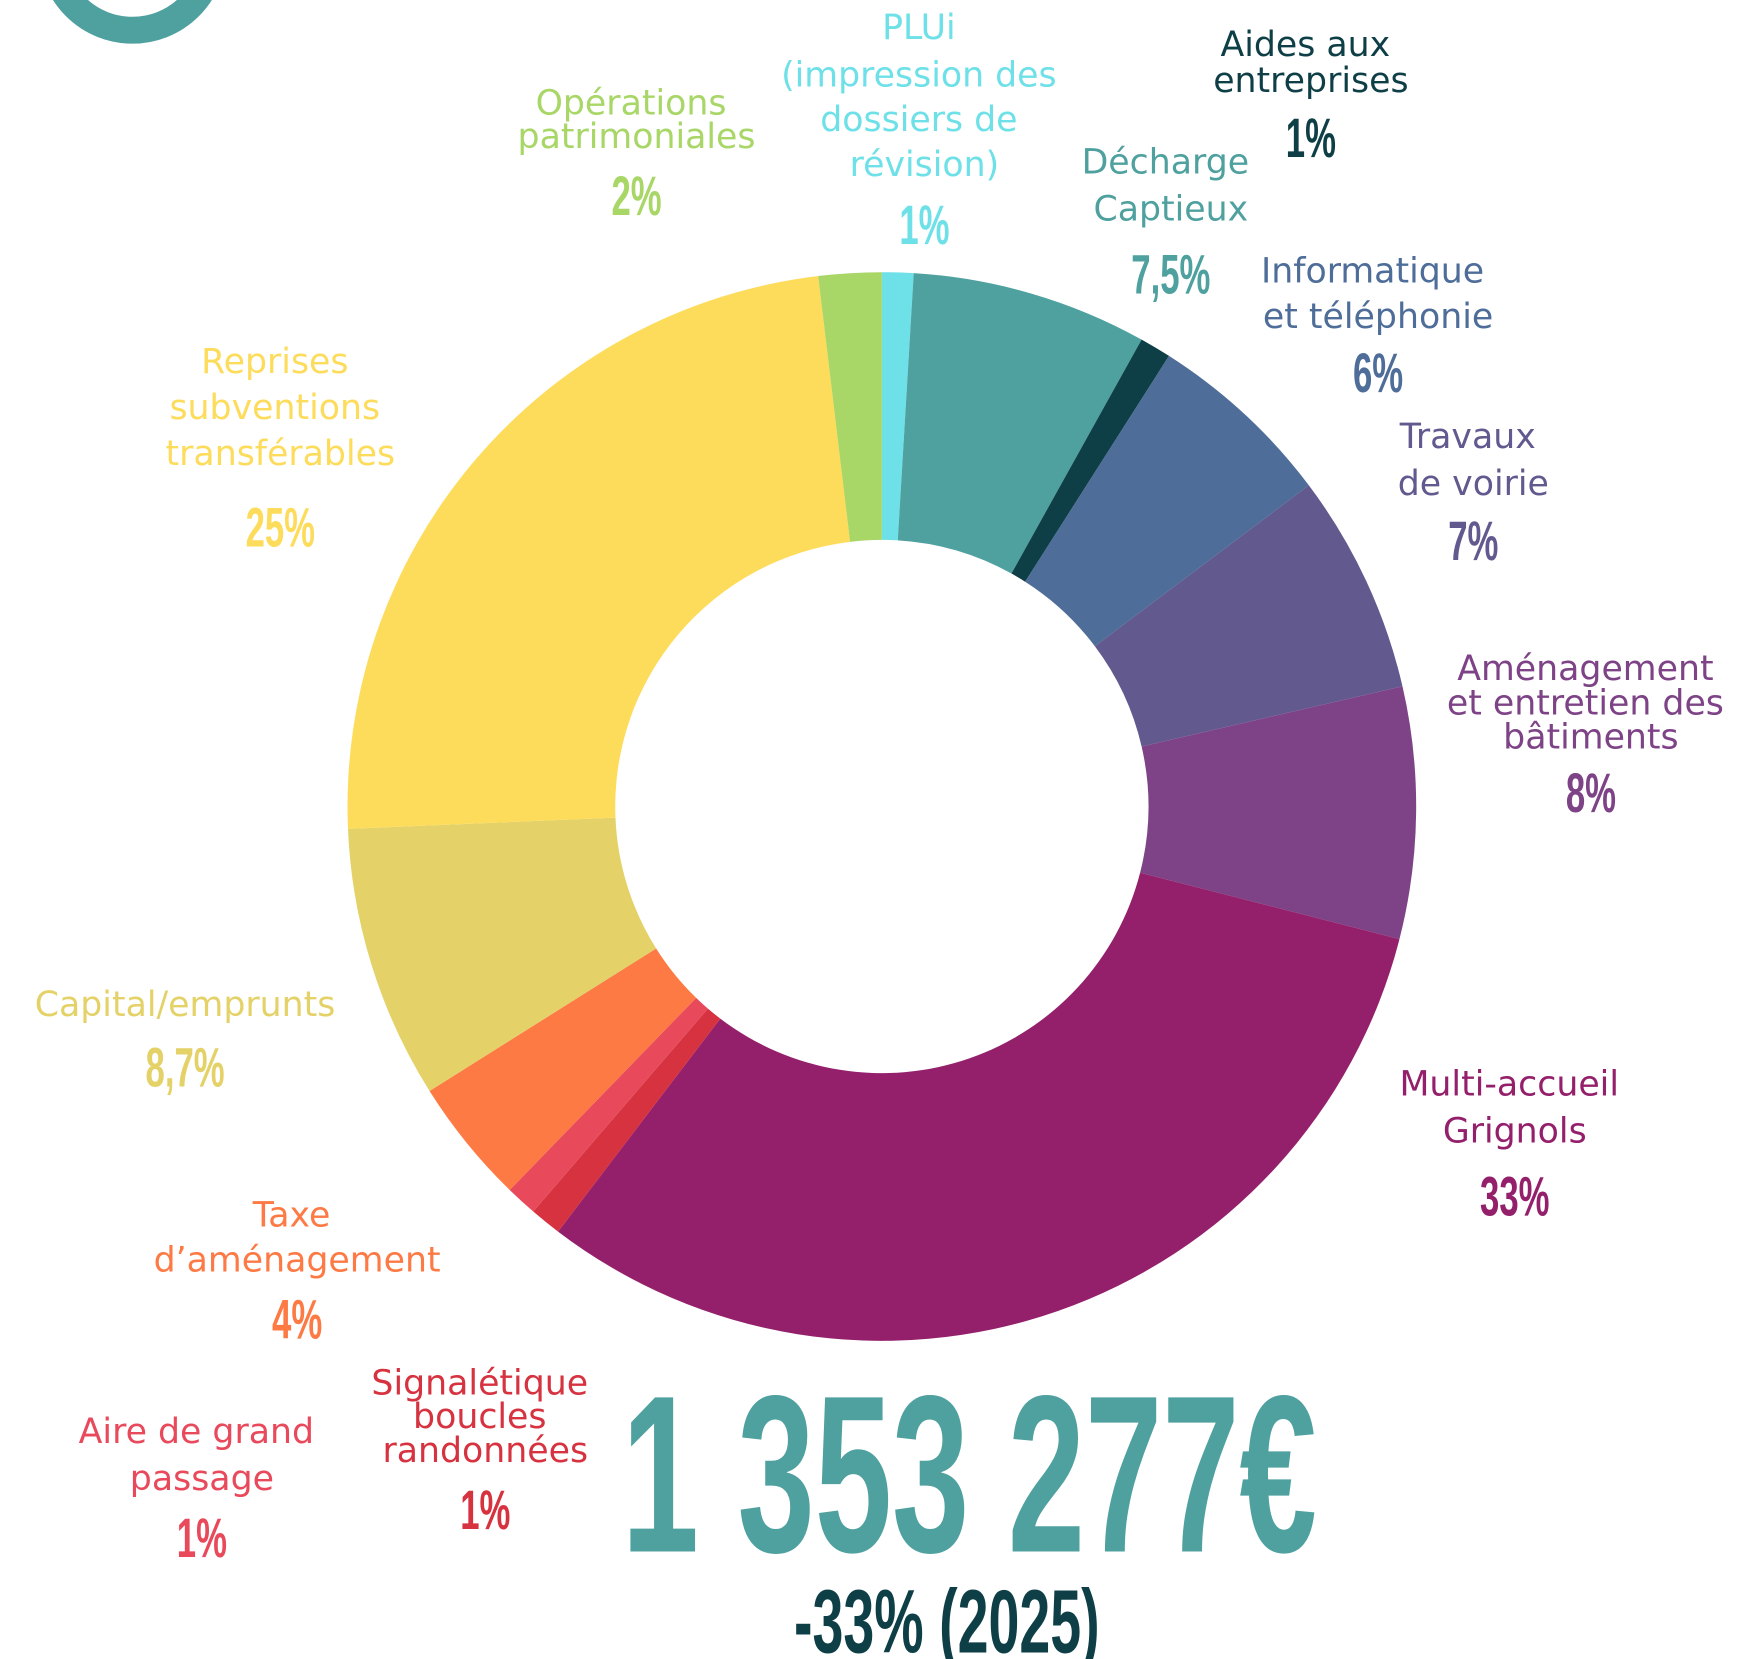  Describe the element at coordinates (185, 1005) in the screenshot. I see `slice-label: Capital/emprunts` at that location.